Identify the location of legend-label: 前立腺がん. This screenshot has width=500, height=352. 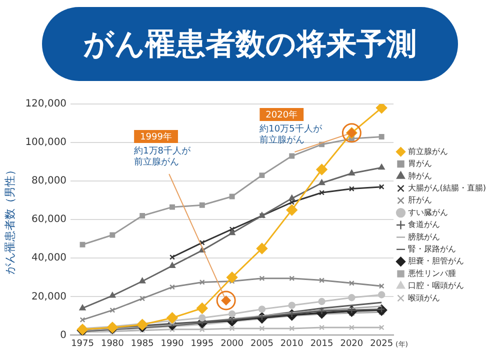
(428, 151).